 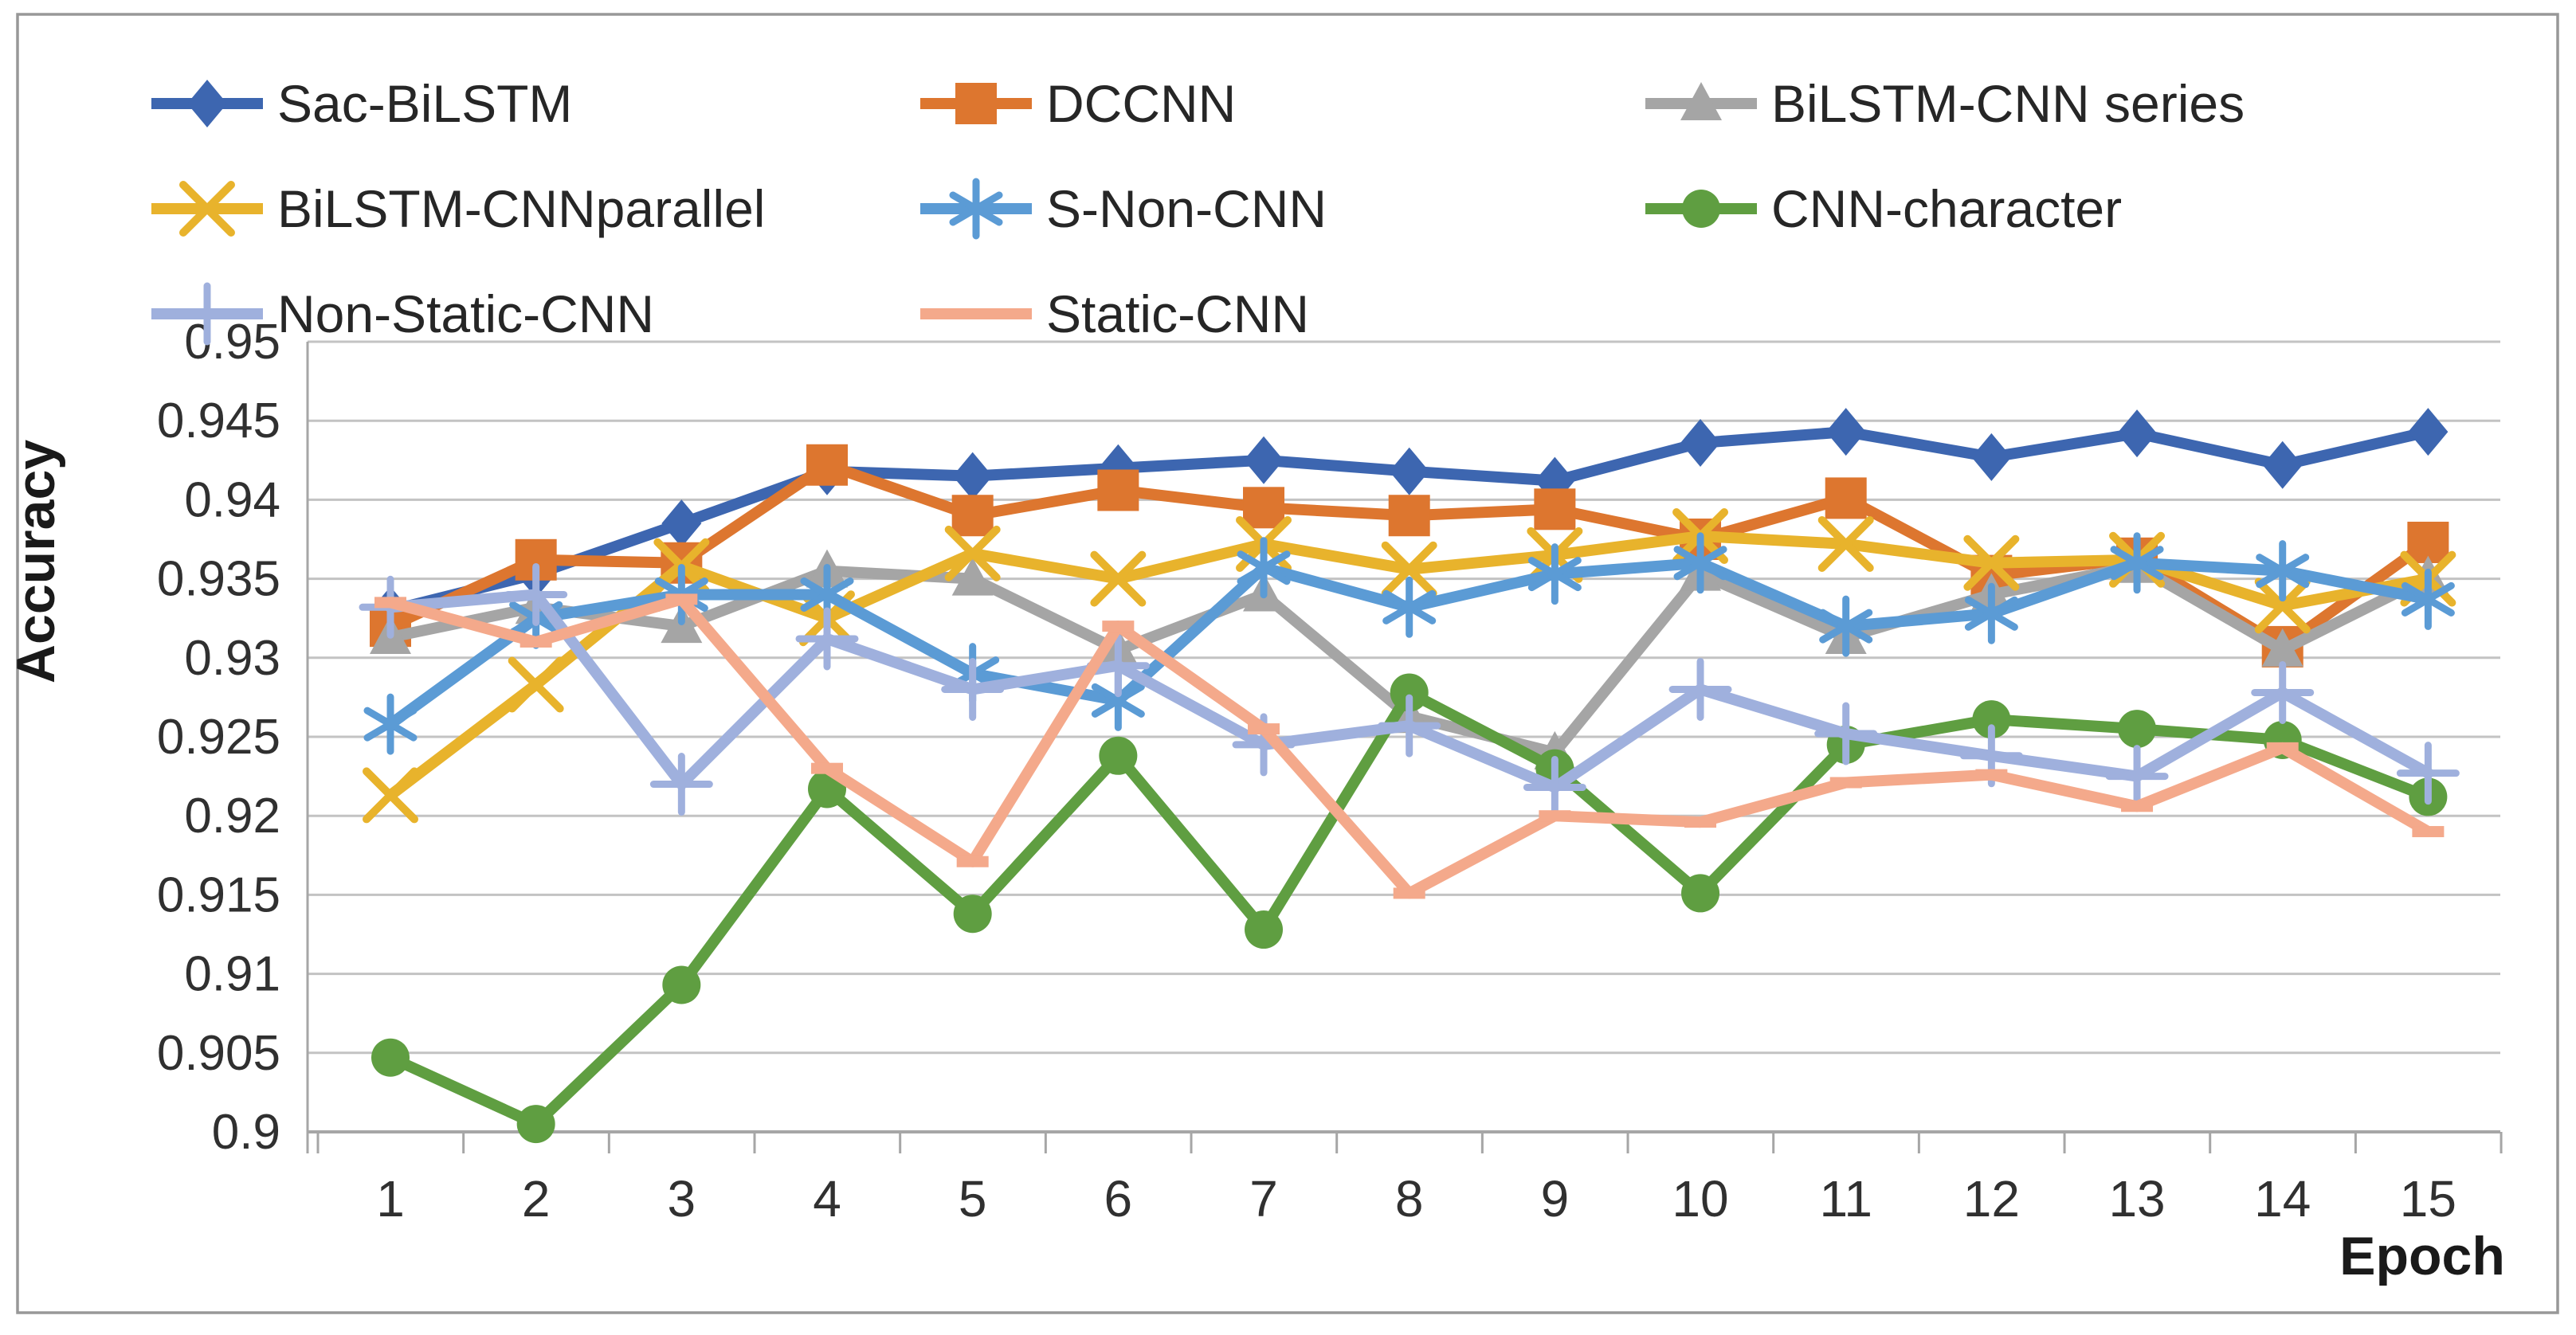 What do you see at coordinates (218, 420) in the screenshot?
I see `y-tick-label: 0.945` at bounding box center [218, 420].